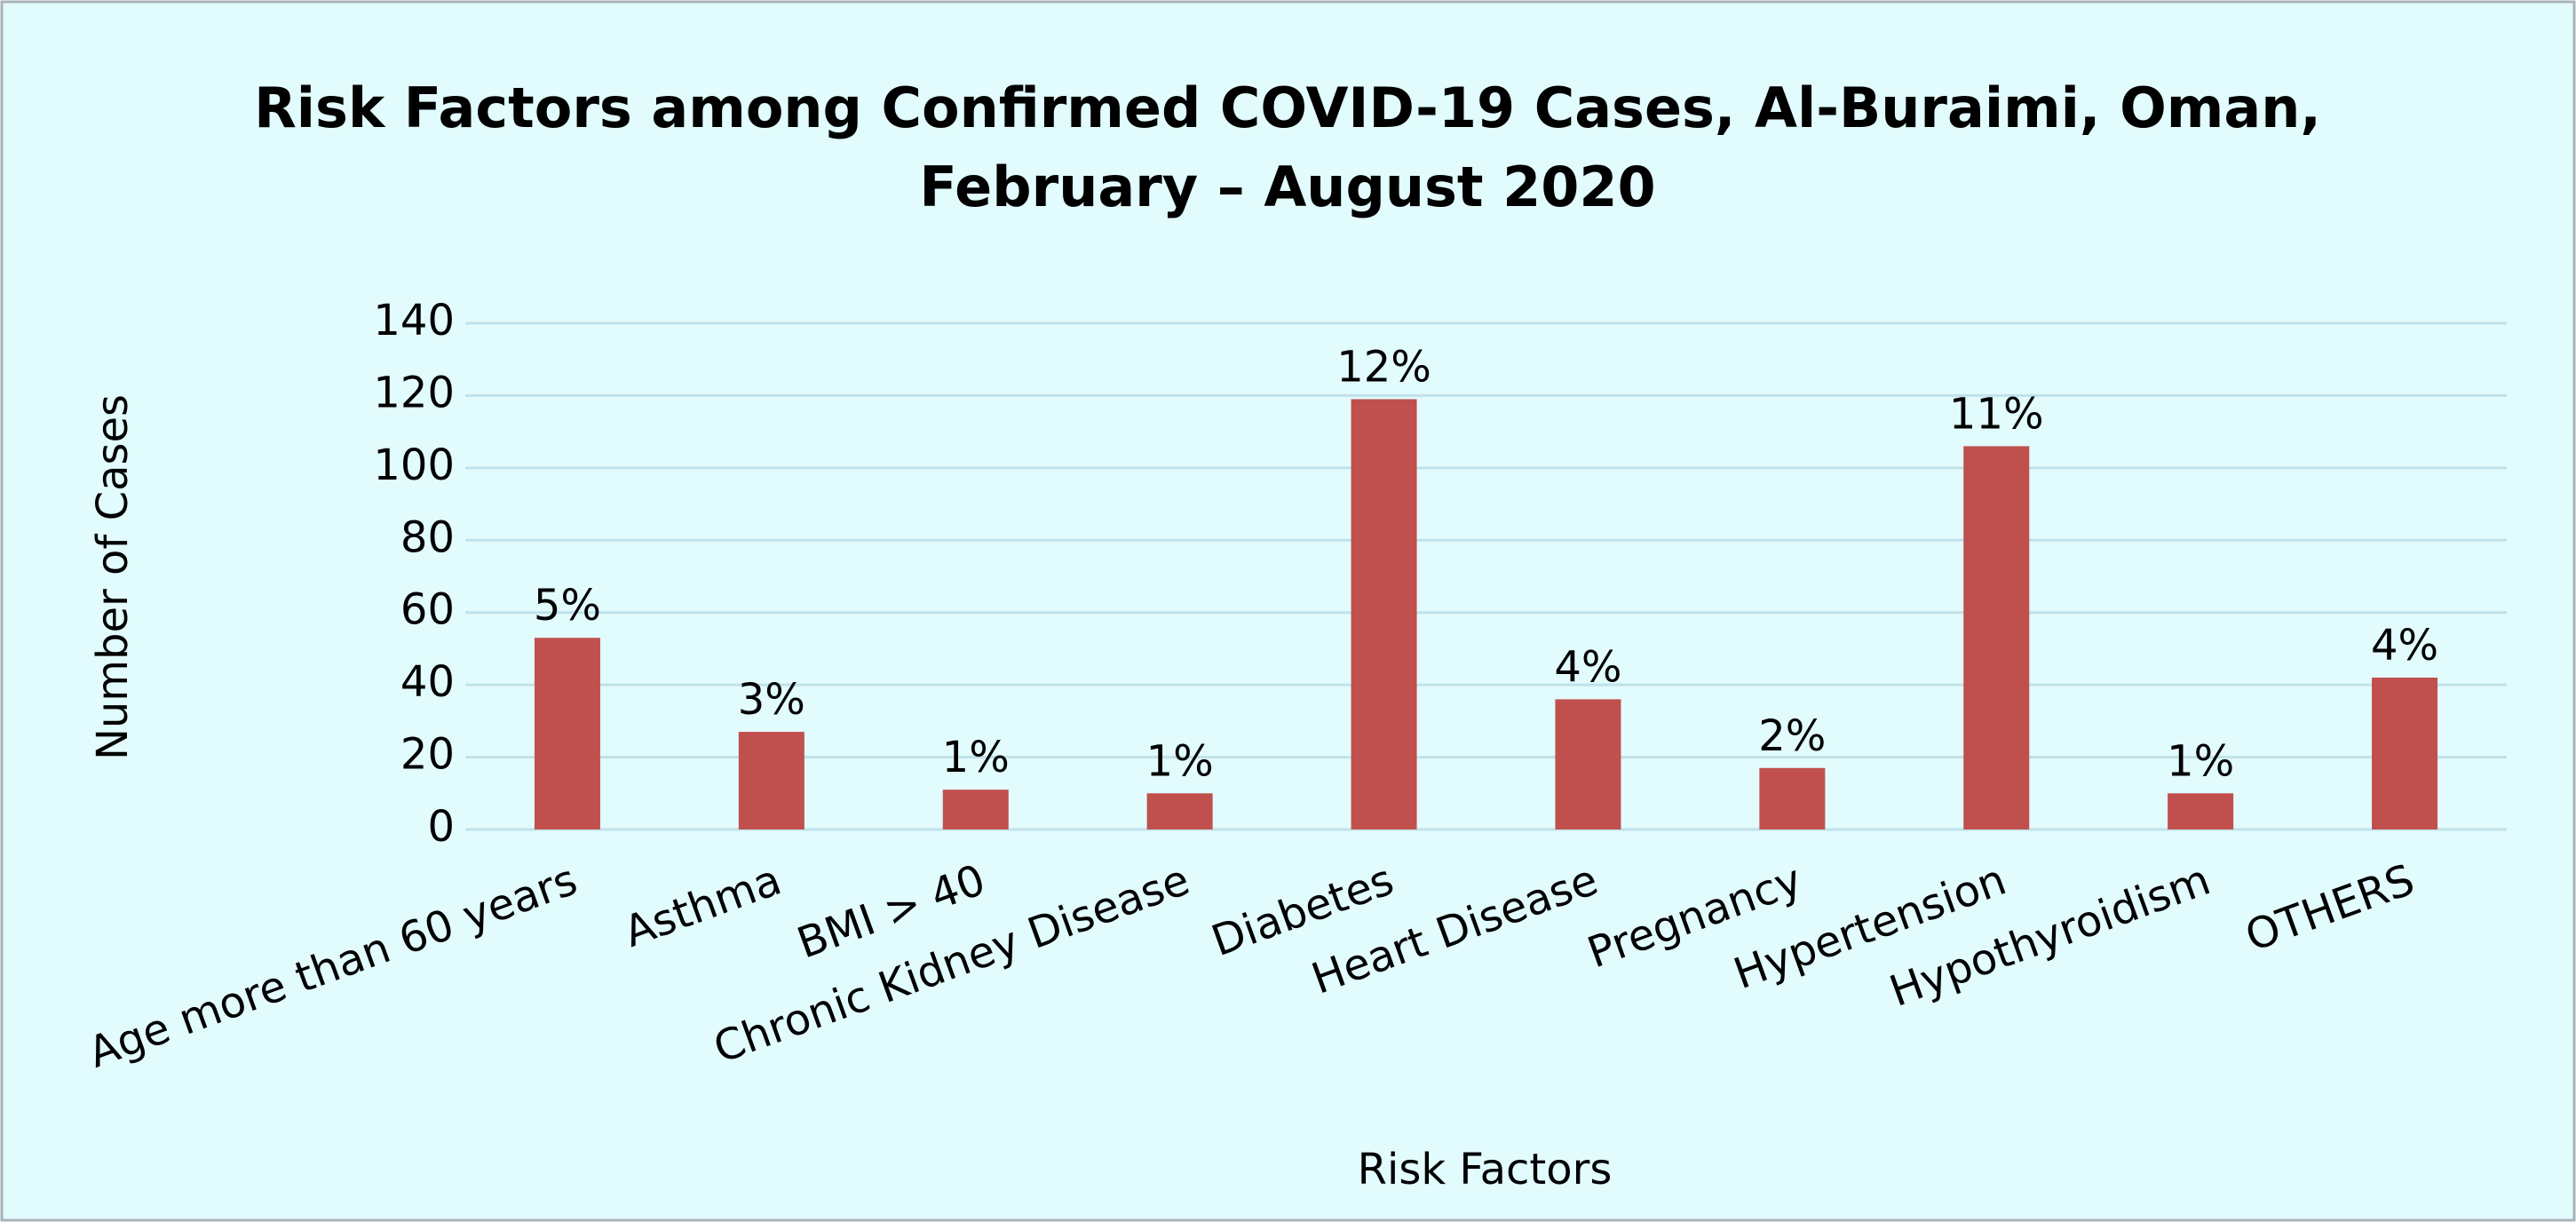  Describe the element at coordinates (1792, 736) in the screenshot. I see `data-label: 2%` at that location.